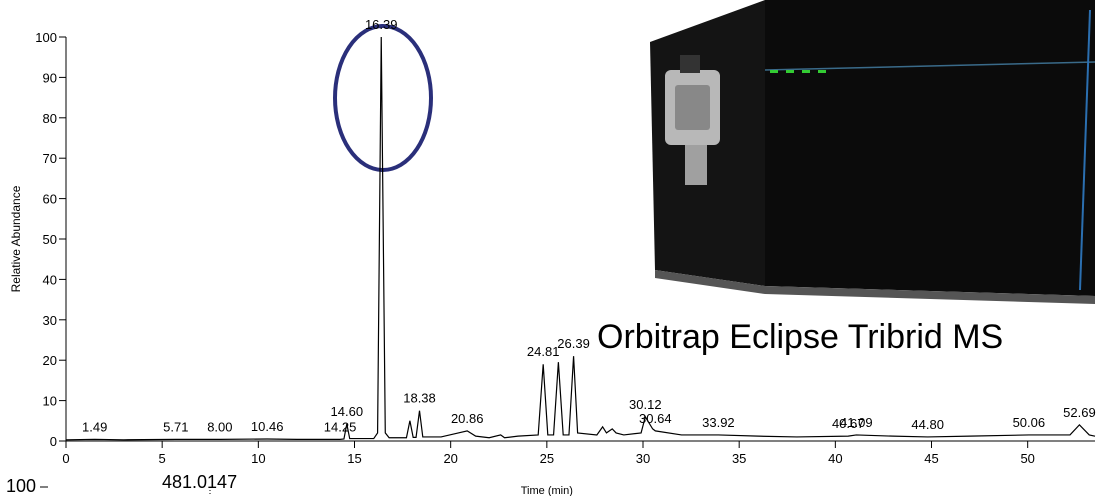  What do you see at coordinates (718, 422) in the screenshot?
I see `peak-label: 33.92` at bounding box center [718, 422].